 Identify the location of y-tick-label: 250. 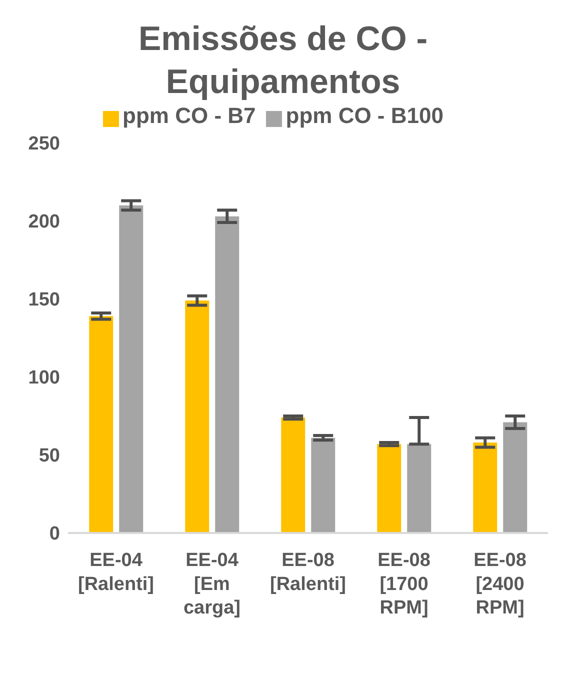
(44, 144).